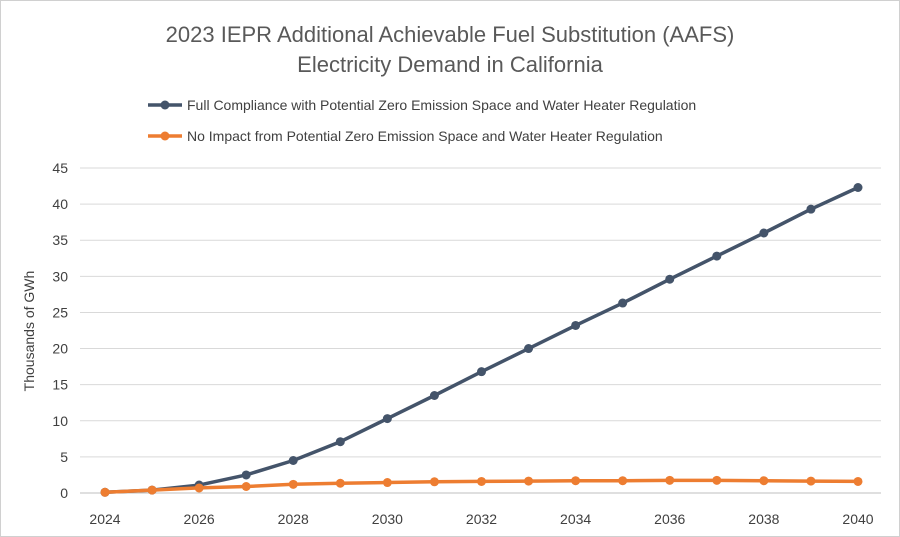 This screenshot has width=900, height=537. I want to click on data-point-1-2025, so click(152, 490).